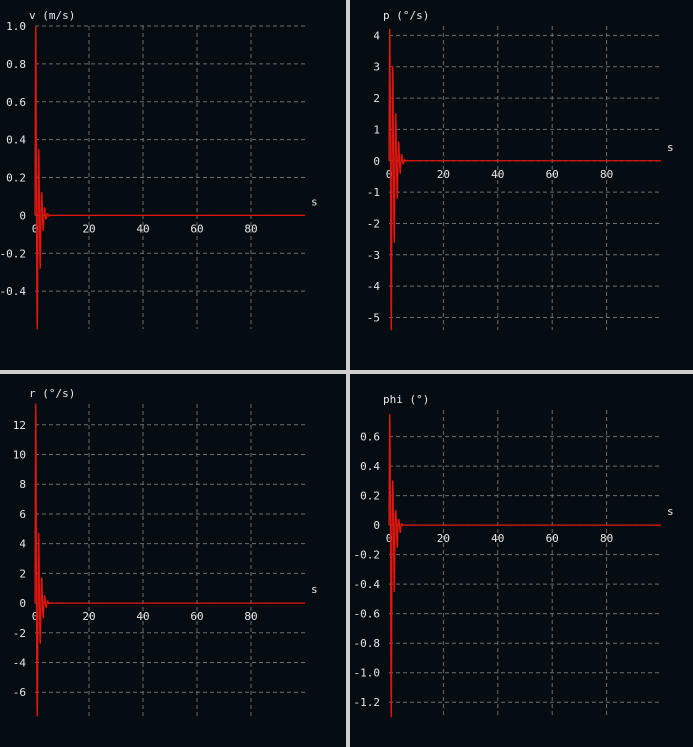  I want to click on y-tick-label: -0.6, so click(367, 614).